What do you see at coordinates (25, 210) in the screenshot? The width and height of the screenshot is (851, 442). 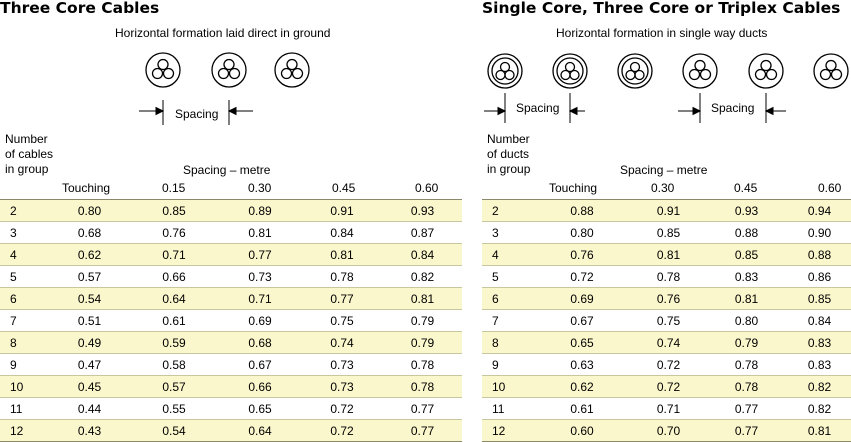 I see `group-count-cell: 2` at bounding box center [25, 210].